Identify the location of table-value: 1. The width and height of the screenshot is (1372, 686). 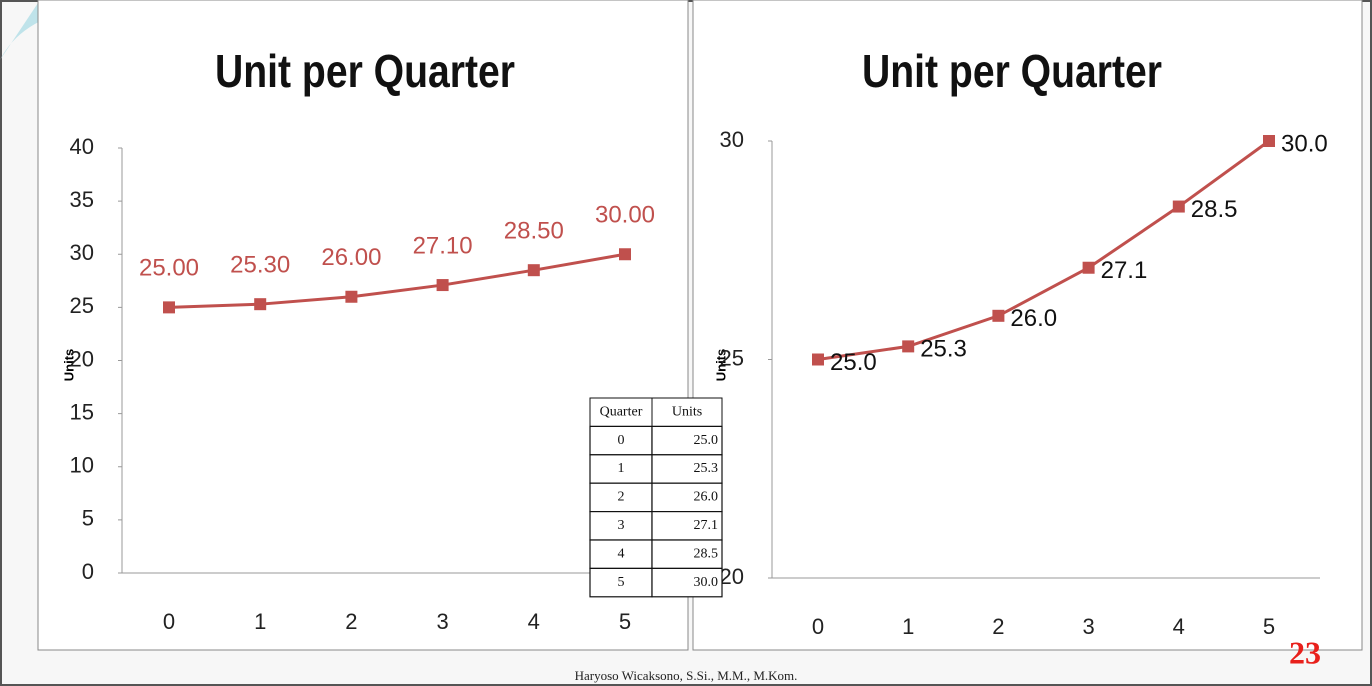
(621, 468).